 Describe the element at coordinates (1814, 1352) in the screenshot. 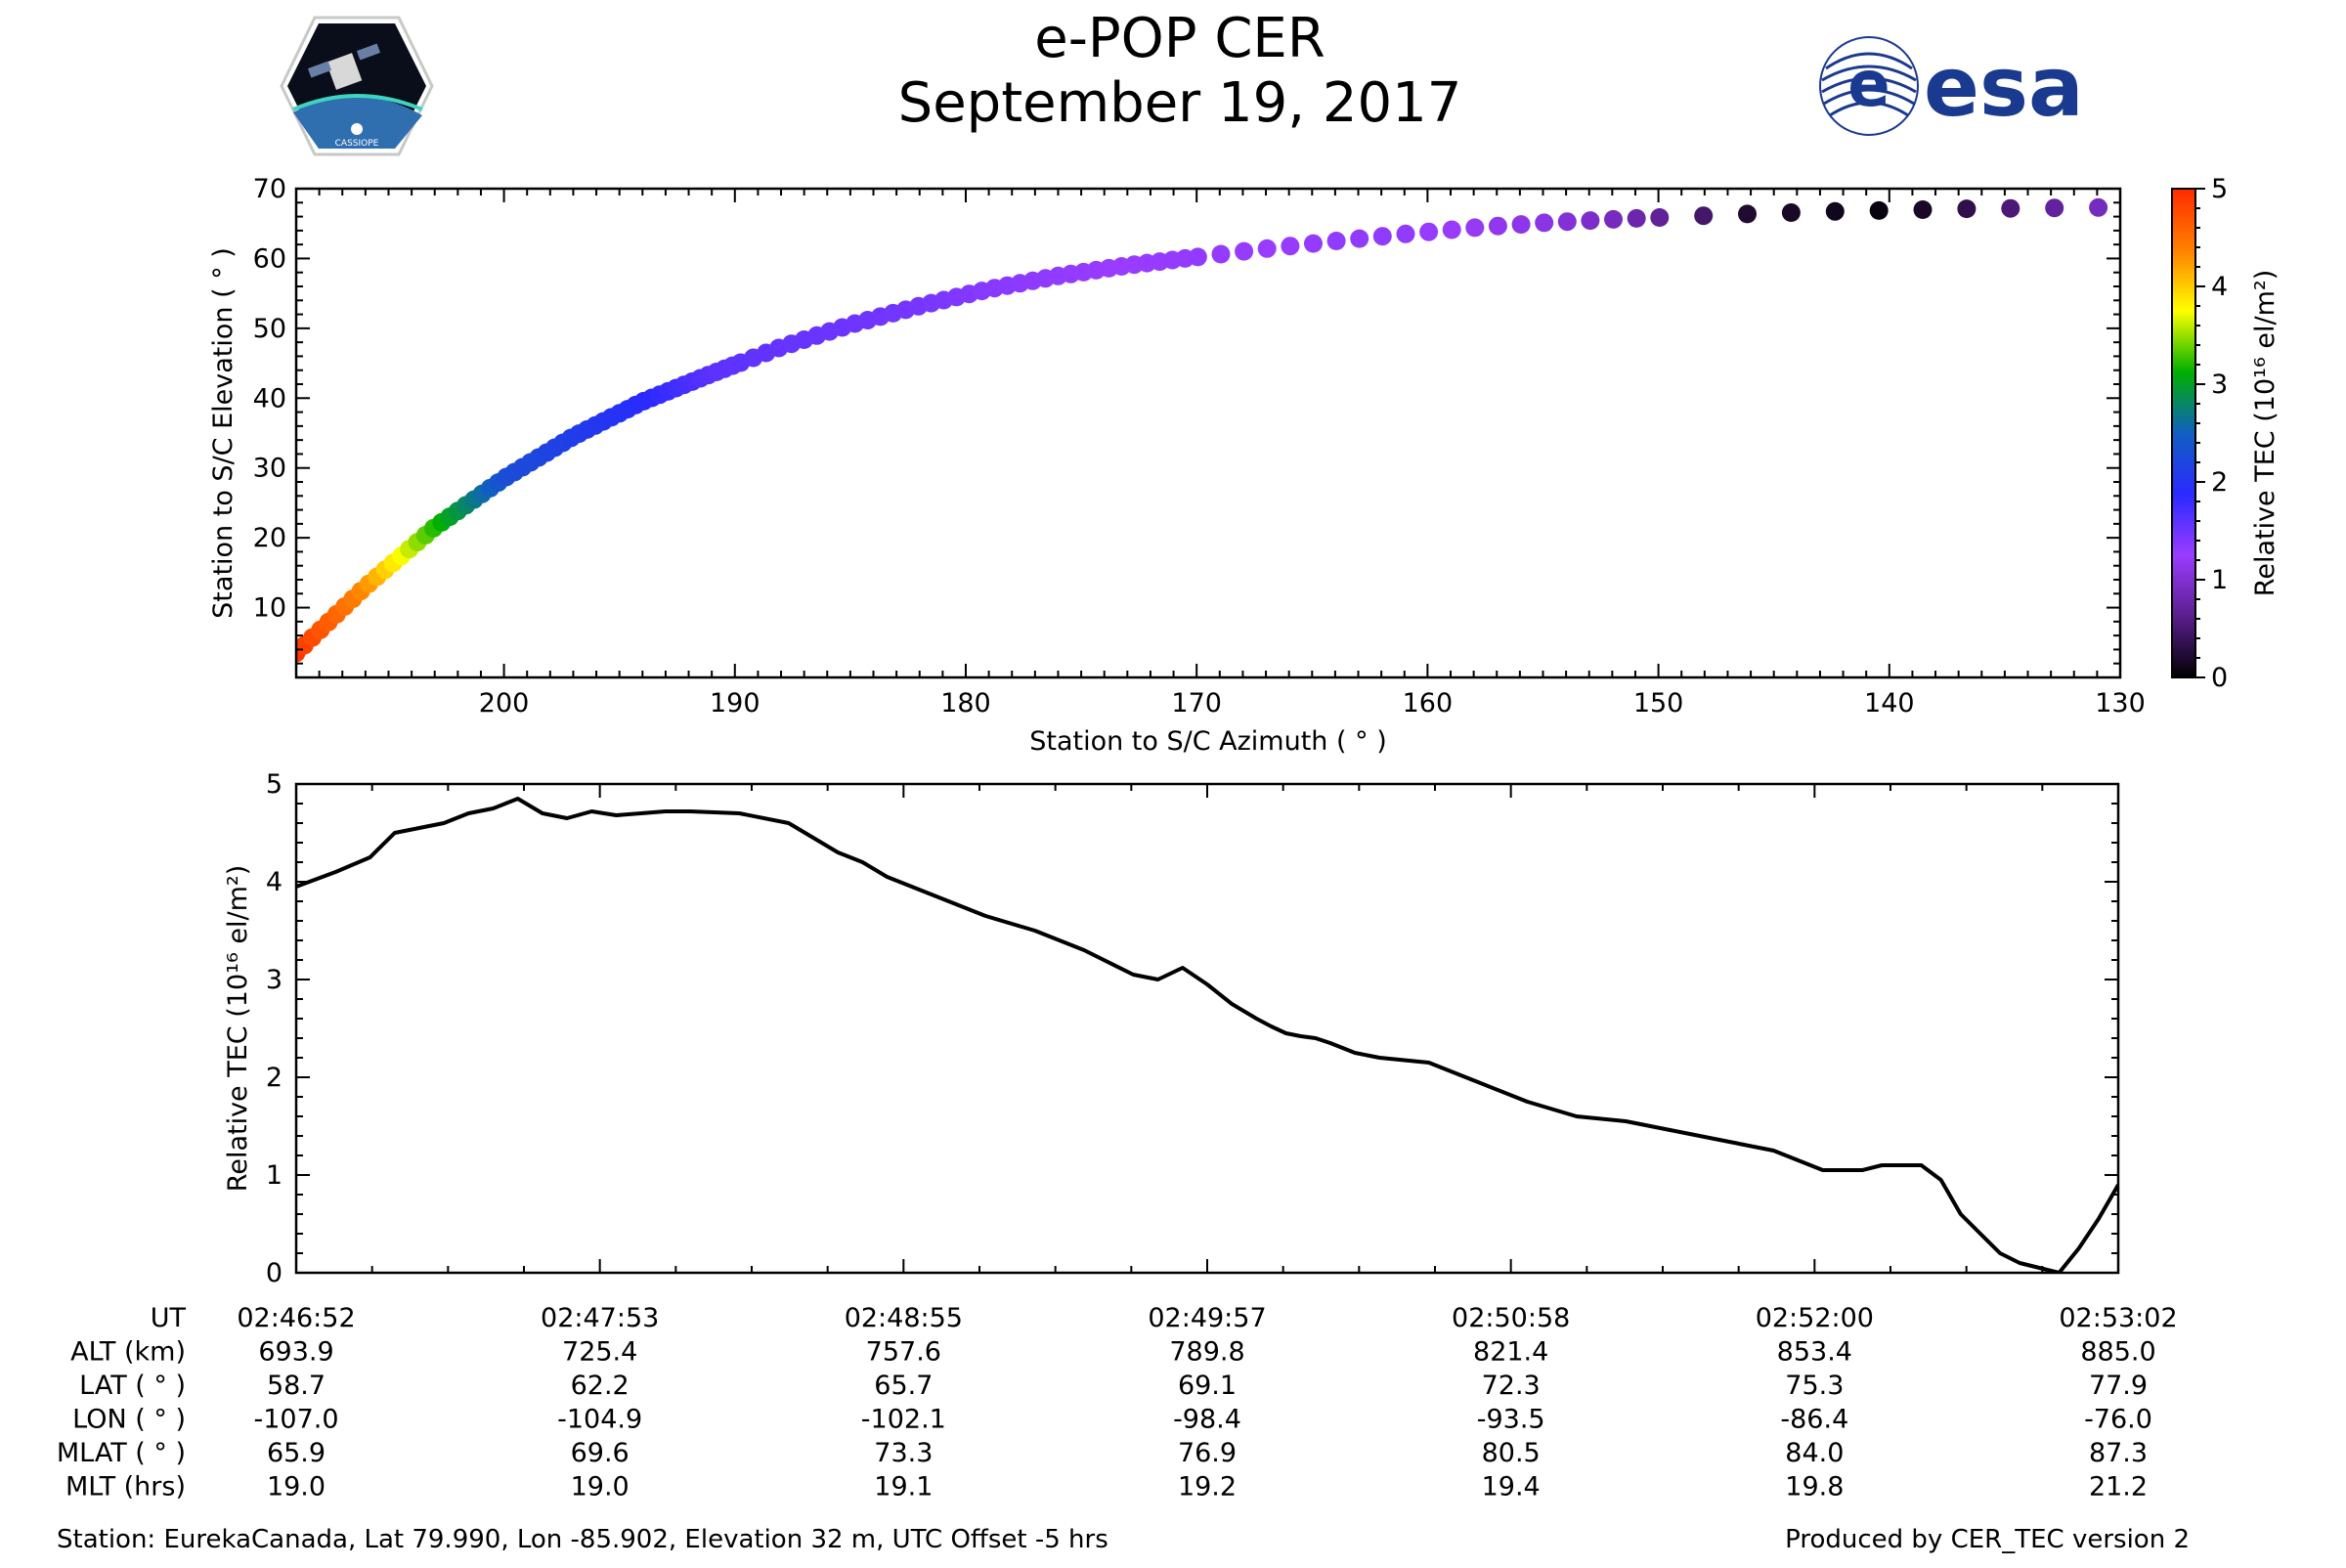

I see `ephemeris-cell: 853.4` at that location.